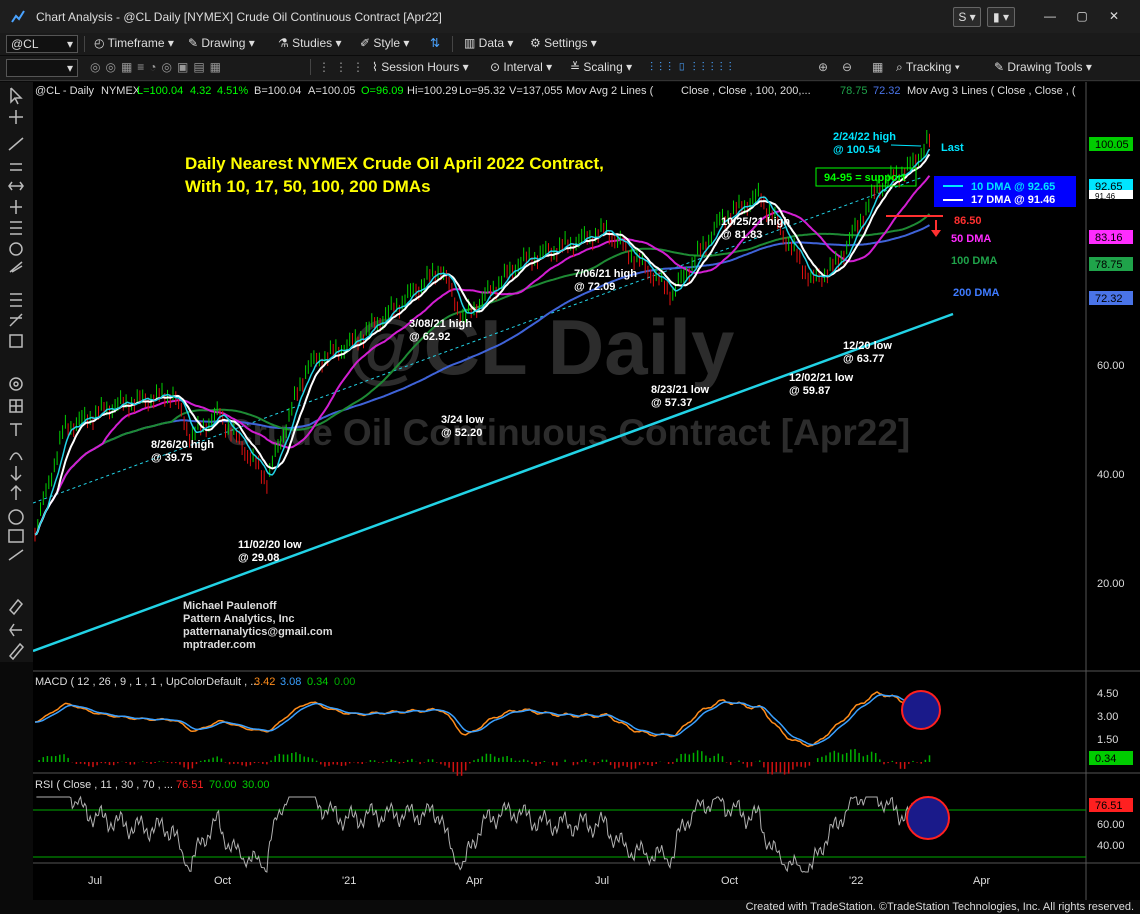 The image size is (1140, 914). I want to click on maximize-icon: ▢, so click(1082, 16).